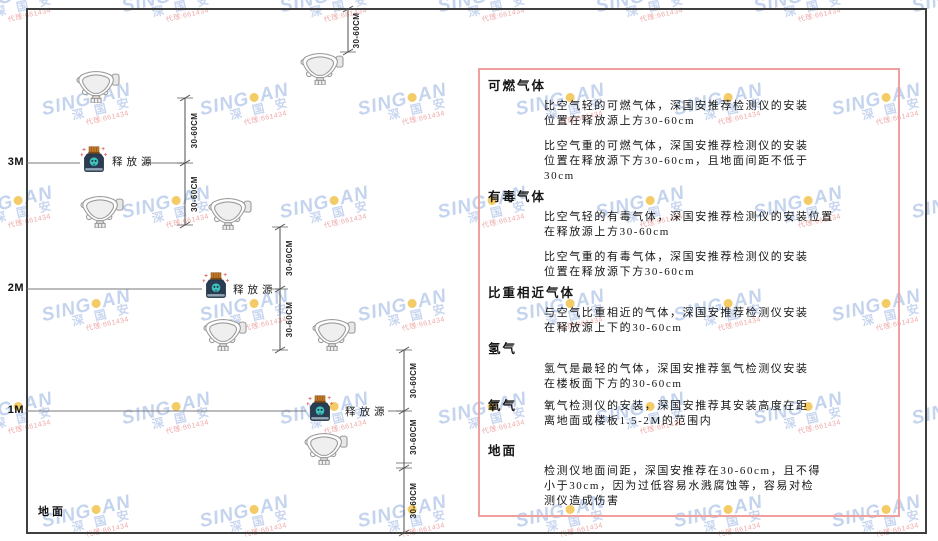 The width and height of the screenshot is (938, 541). I want to click on section-hydrogen: 氢气 氢气是最轻的气体，深国安推荐氢气检测仪安装 在楼板面下方的30-60cm, so click(688, 366).